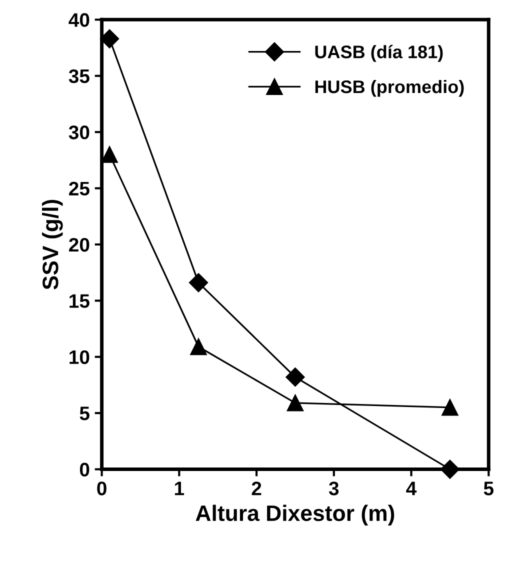 The height and width of the screenshot is (562, 509). What do you see at coordinates (80, 301) in the screenshot?
I see `y-tick-label: 15` at bounding box center [80, 301].